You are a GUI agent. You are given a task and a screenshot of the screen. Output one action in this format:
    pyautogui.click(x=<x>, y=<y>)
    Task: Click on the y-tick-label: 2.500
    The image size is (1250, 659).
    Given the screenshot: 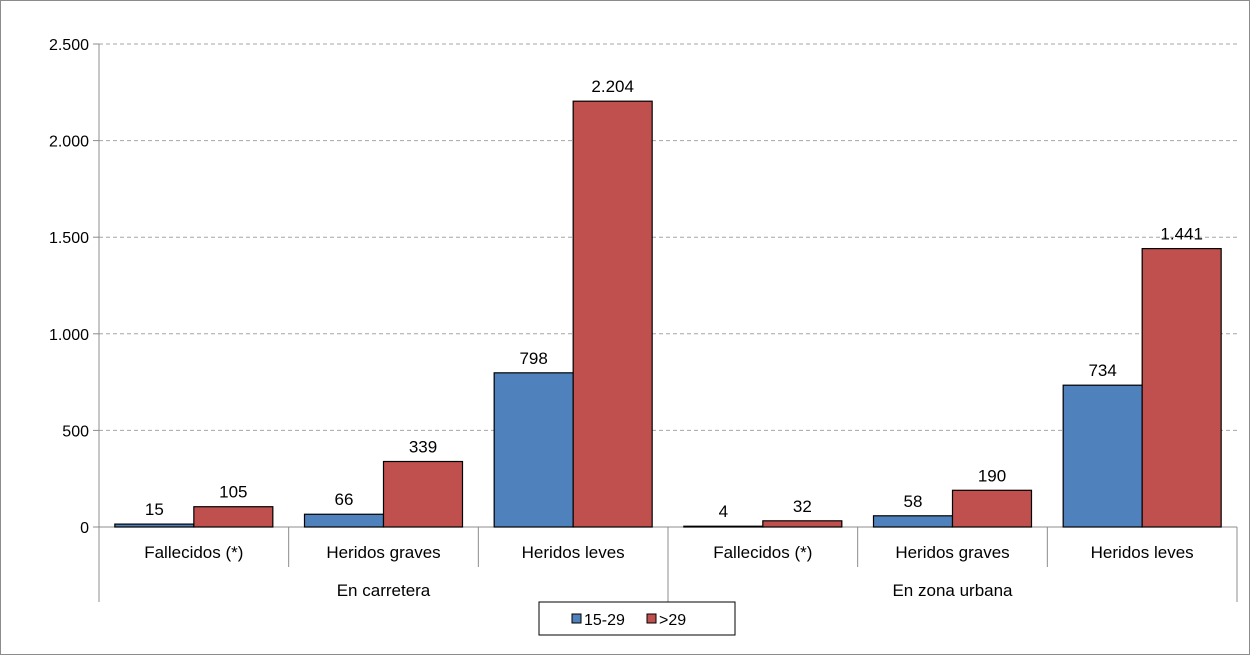 What is the action you would take?
    pyautogui.click(x=69, y=45)
    